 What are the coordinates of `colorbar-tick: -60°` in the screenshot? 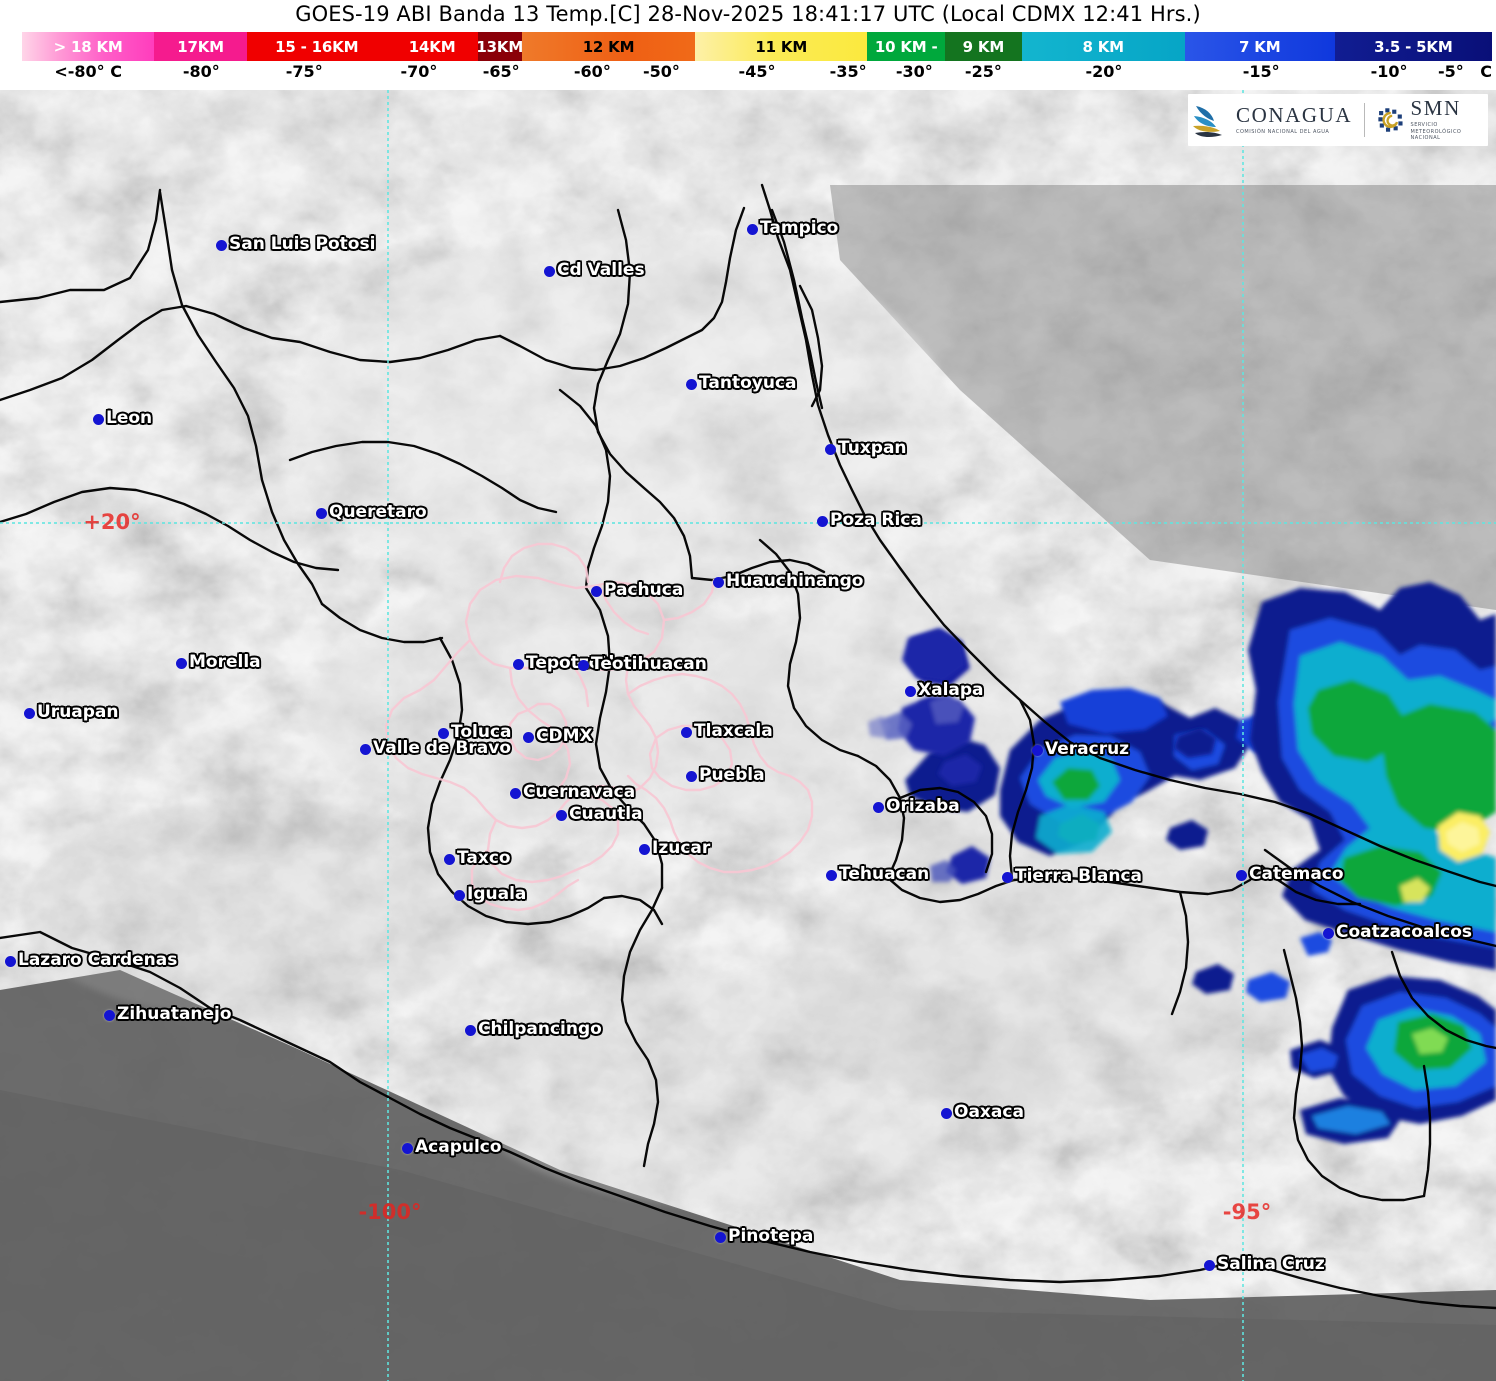 It's located at (592, 71).